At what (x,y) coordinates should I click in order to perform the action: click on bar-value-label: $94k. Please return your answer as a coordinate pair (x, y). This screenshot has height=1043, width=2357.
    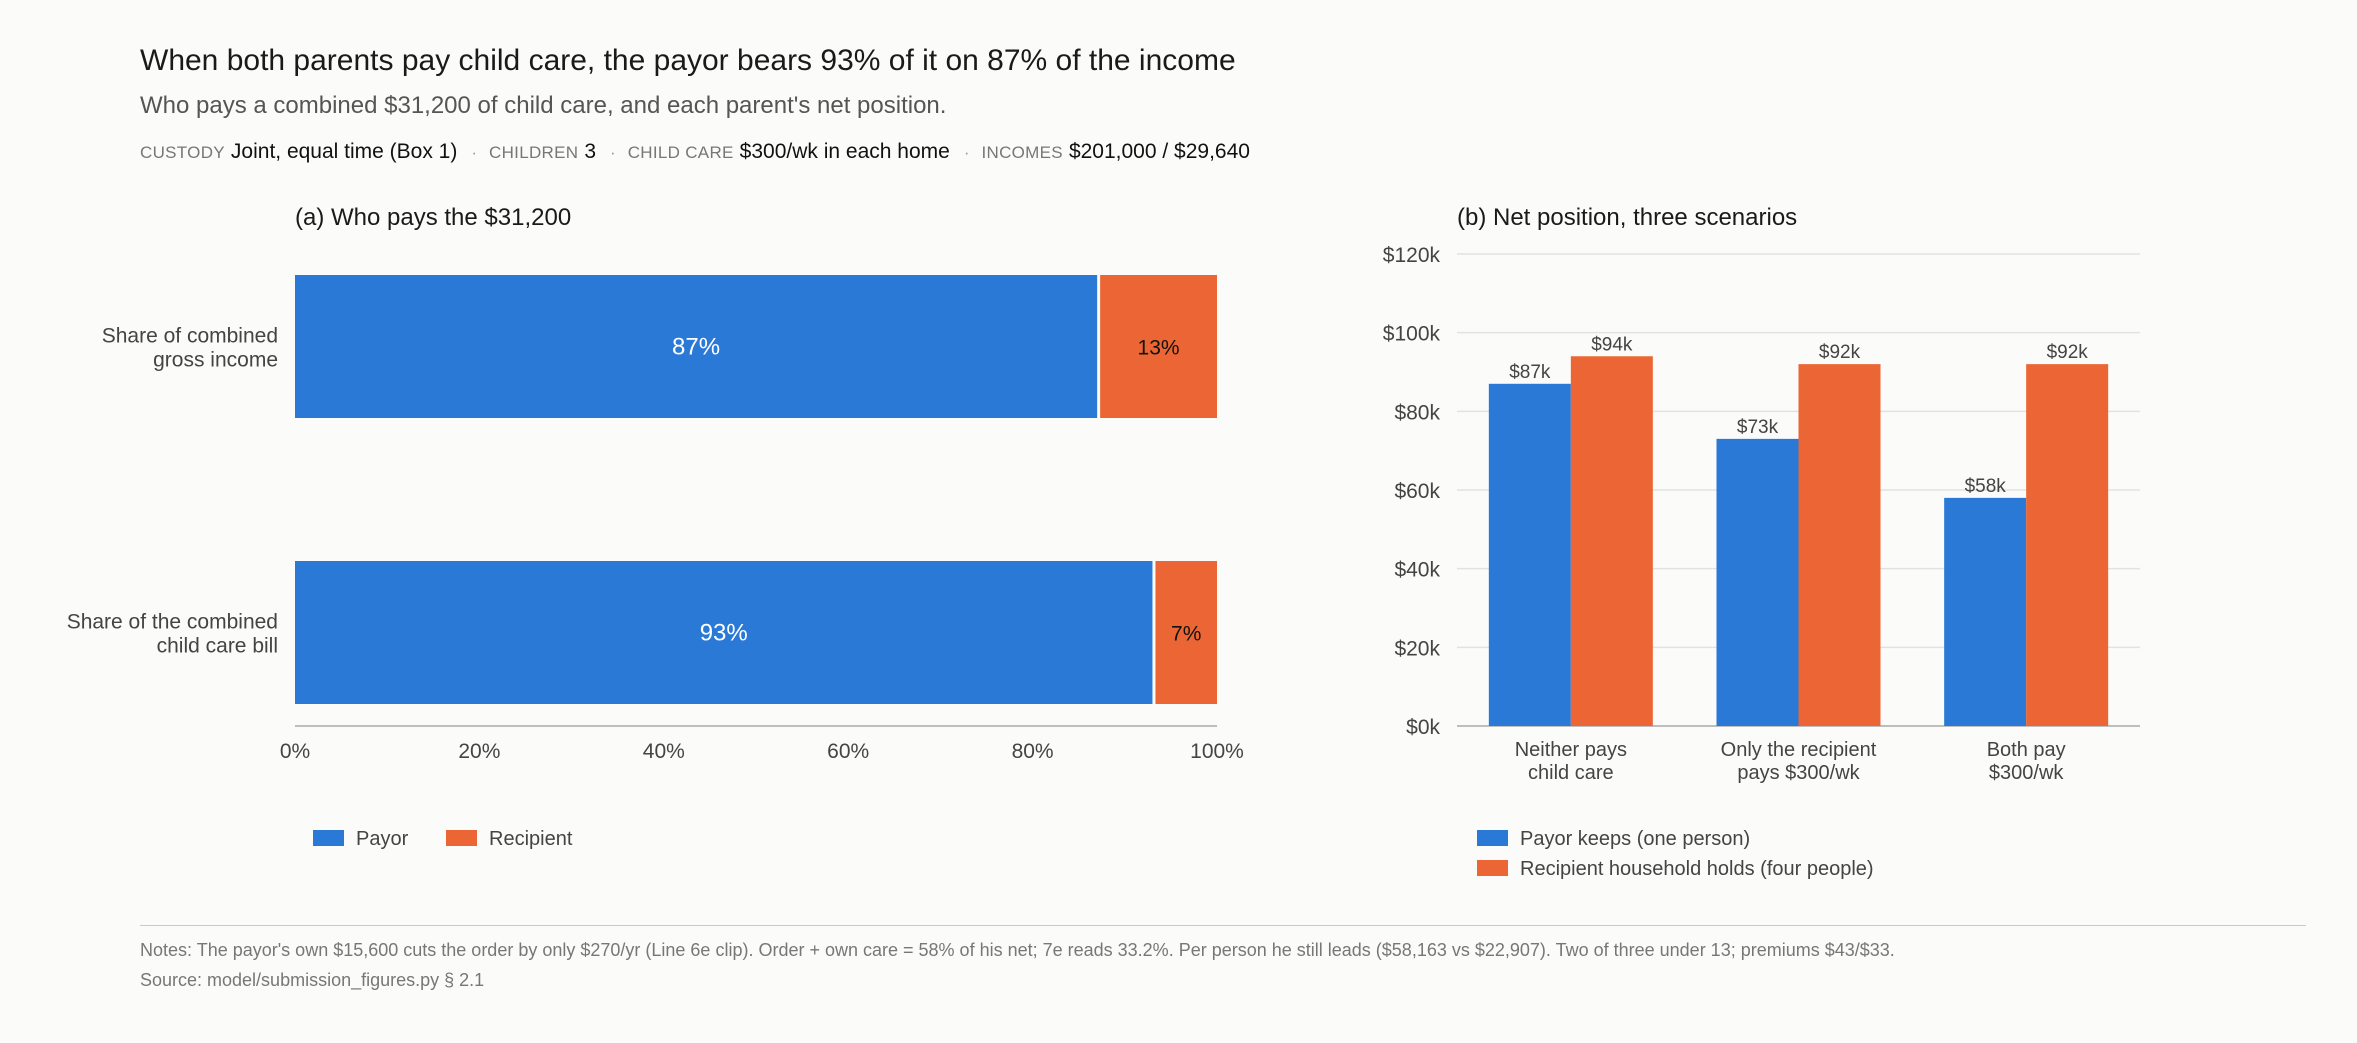
    Looking at the image, I should click on (1612, 344).